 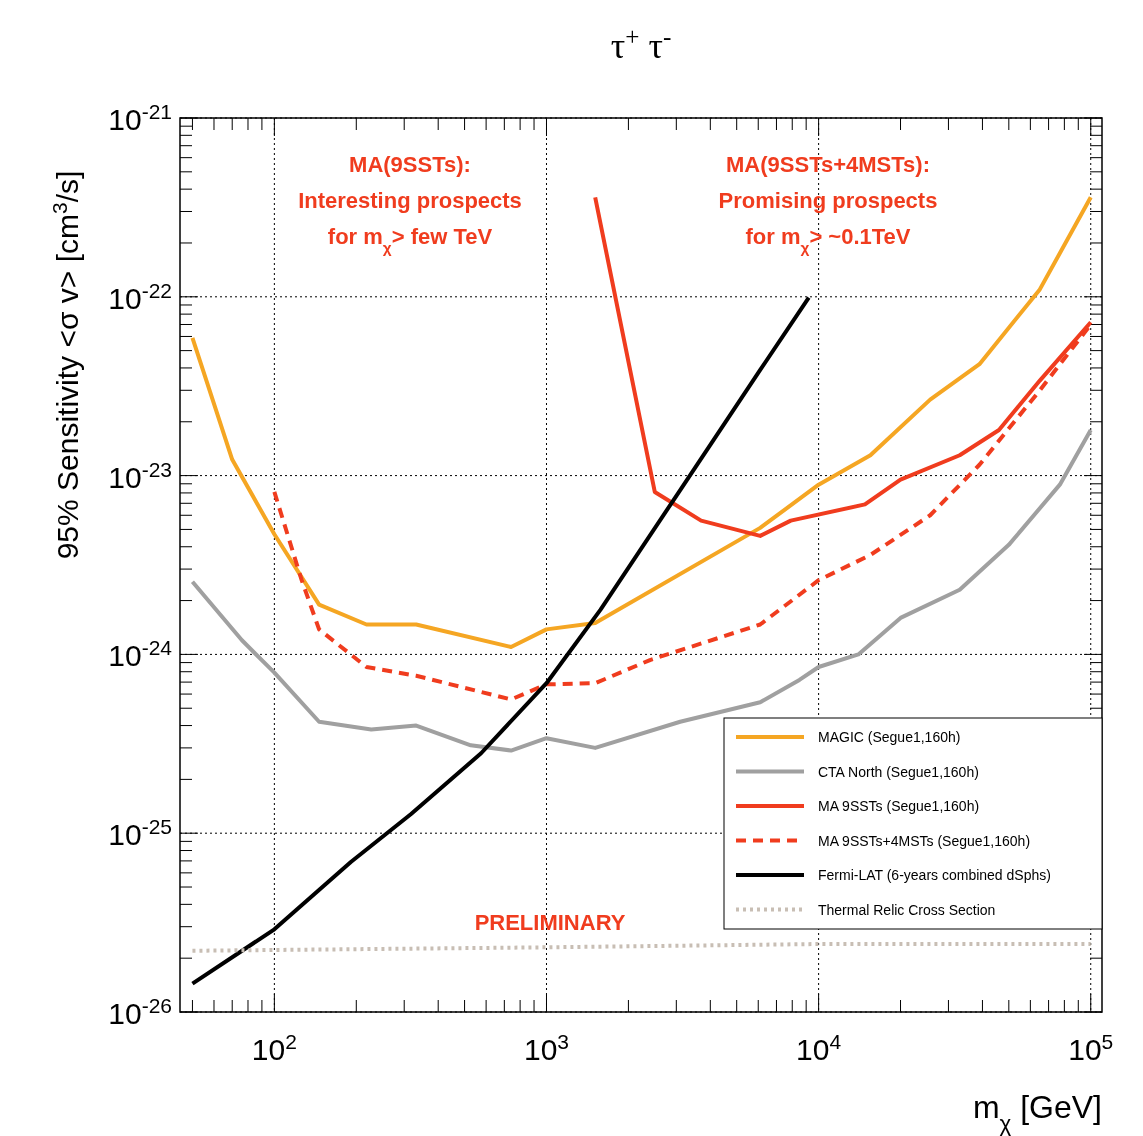 I want to click on y-tick-label: 10$^{-24}$, so click(x=140, y=654).